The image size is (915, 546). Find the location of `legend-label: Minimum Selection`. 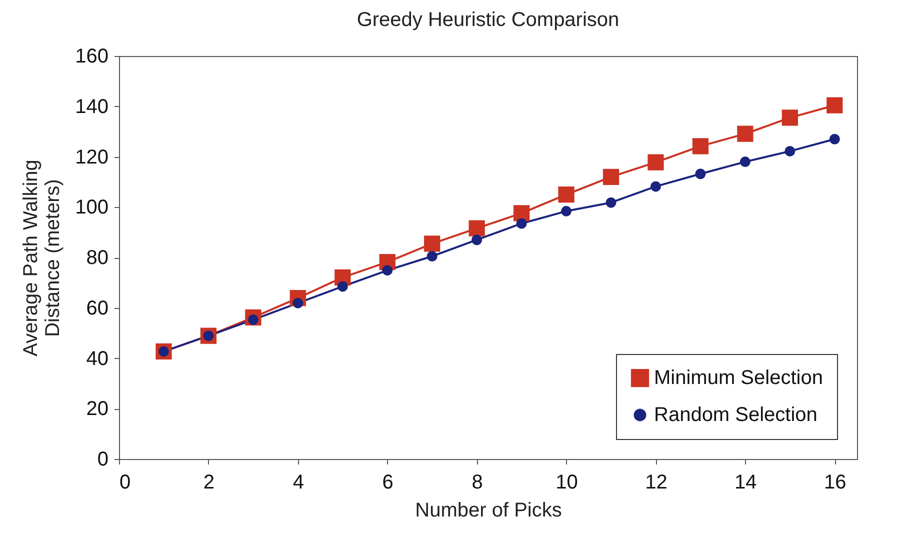

legend-label: Minimum Selection is located at coordinates (738, 378).